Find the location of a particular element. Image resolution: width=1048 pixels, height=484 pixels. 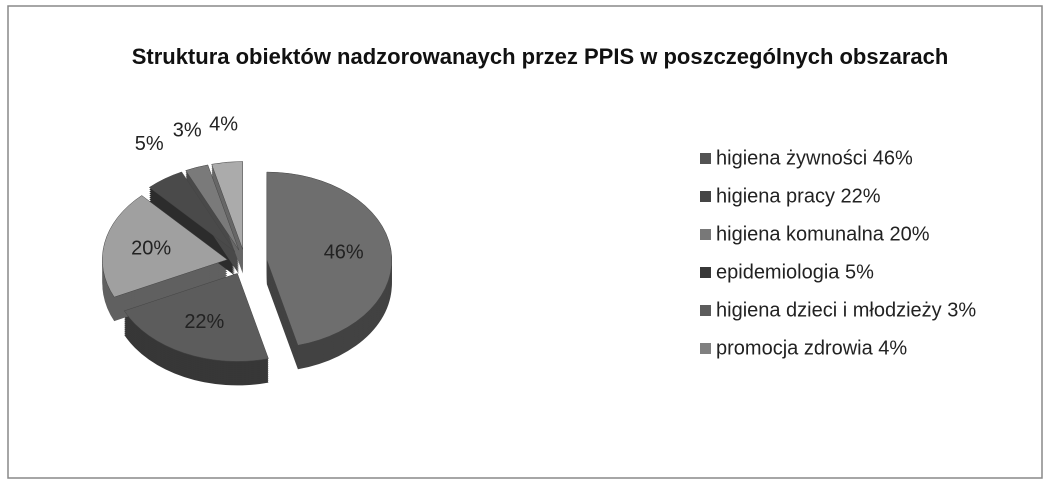

legend-label: higiena pracy 22% is located at coordinates (798, 196).